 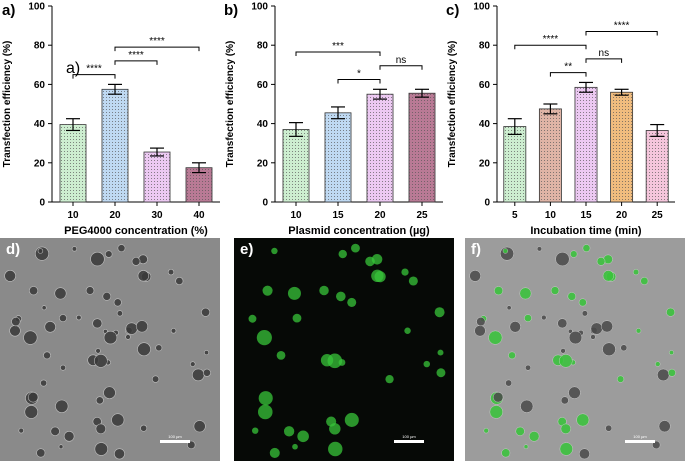 What do you see at coordinates (247, 249) in the screenshot?
I see `panel-label-e: e)` at bounding box center [247, 249].